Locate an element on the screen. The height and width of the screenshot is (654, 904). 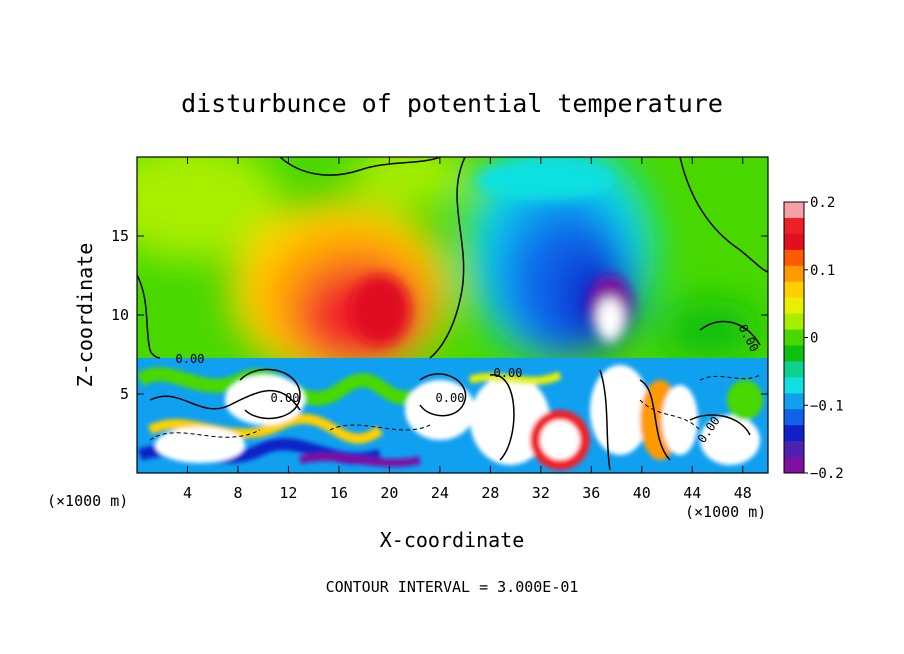
colorbar is located at coordinates (794, 338).